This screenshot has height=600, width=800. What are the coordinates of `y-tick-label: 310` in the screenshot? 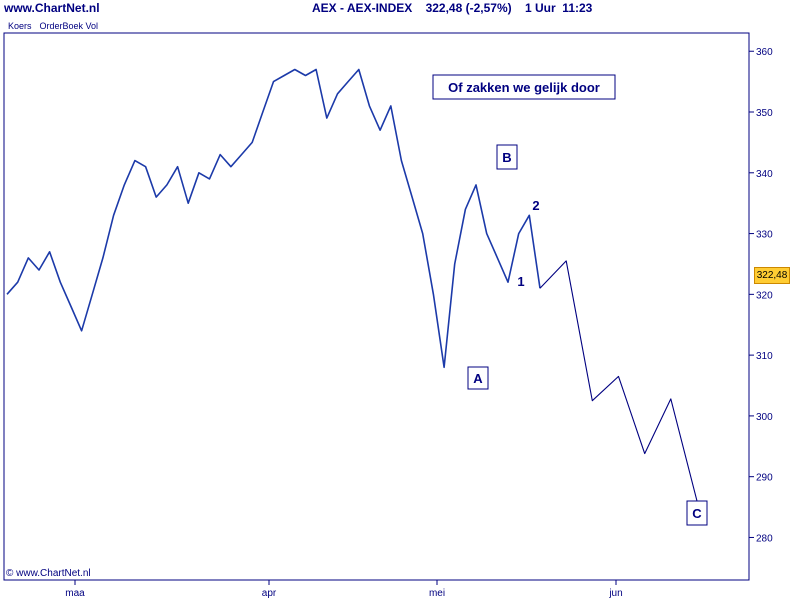 It's located at (764, 356).